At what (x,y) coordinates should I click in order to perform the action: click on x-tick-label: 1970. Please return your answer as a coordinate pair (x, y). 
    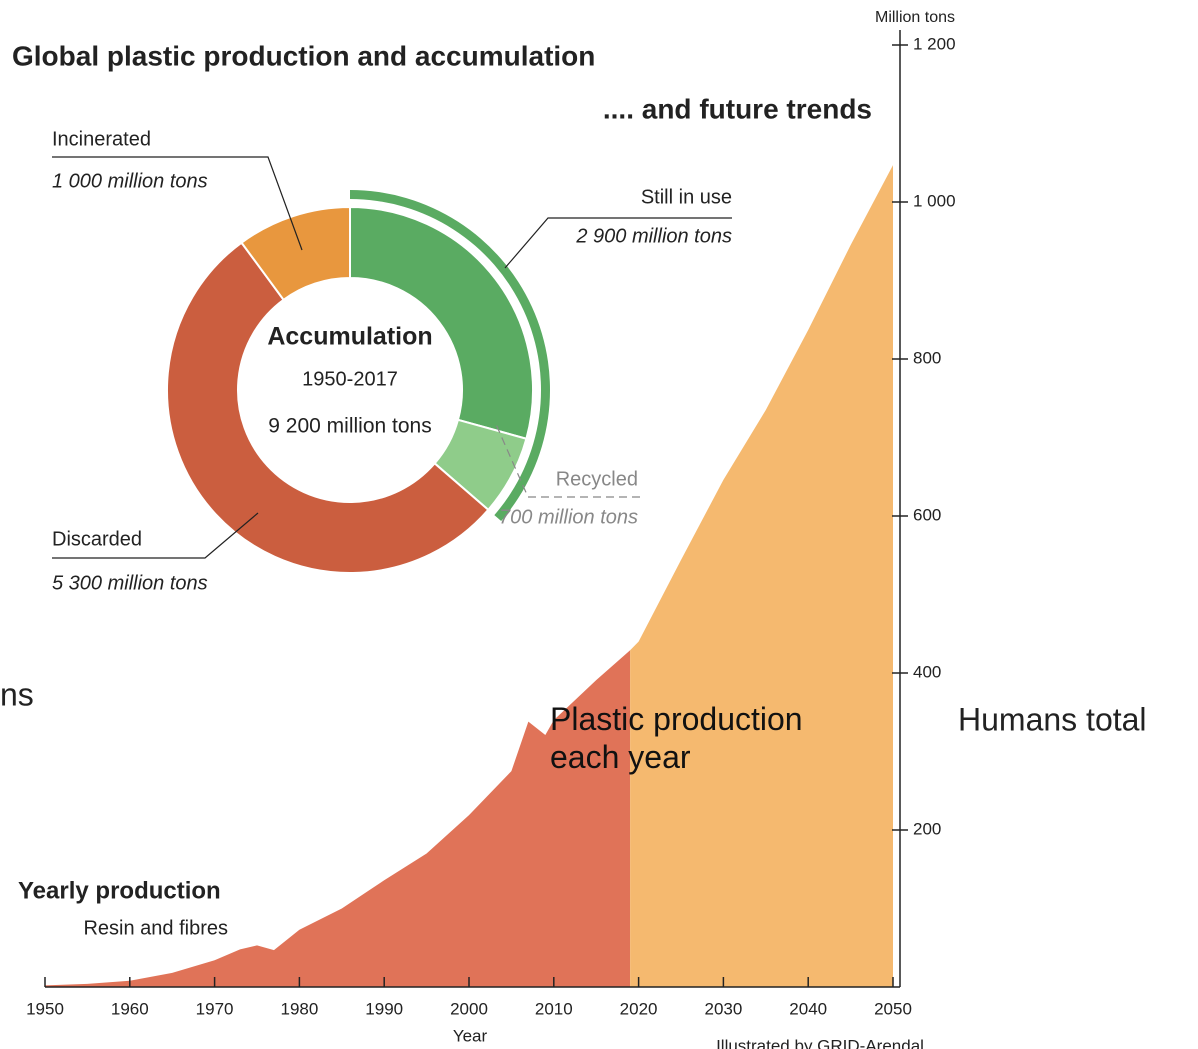
    Looking at the image, I should click on (215, 1008).